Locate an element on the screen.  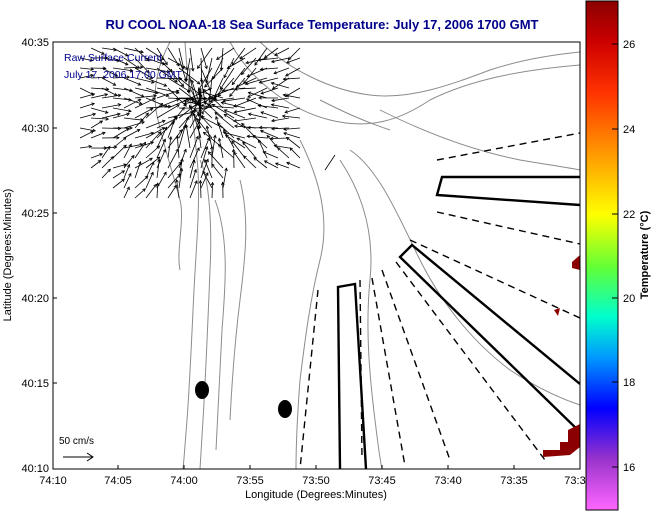
x-tick-label: 74:05 is located at coordinates (118, 481).